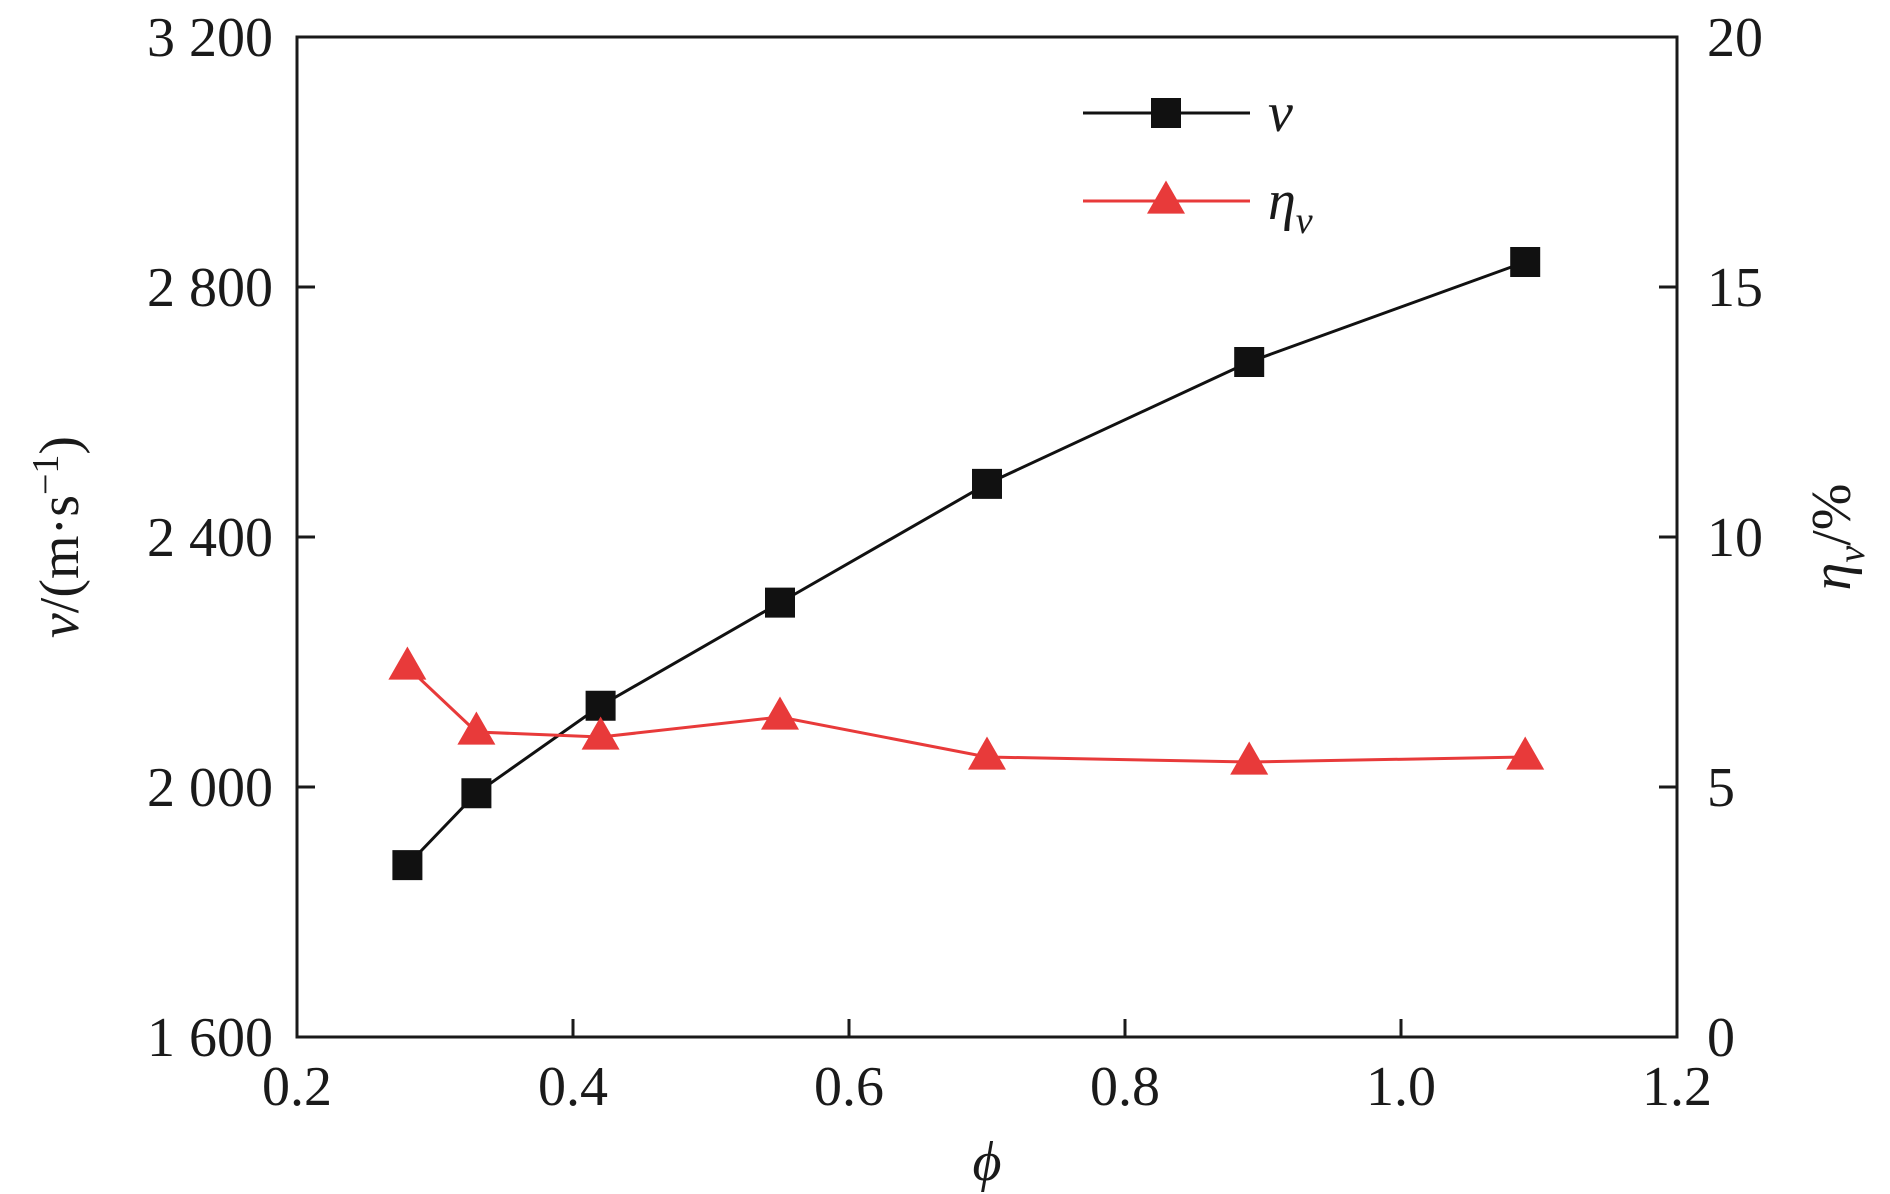 The height and width of the screenshot is (1194, 1890). I want to click on y-left-axis-ticks: 1 600 2 000 2 400 2 800 3 200, so click(231, 538).